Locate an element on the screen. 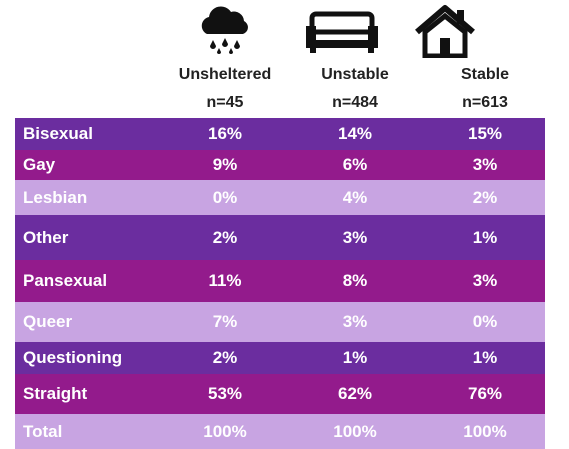 The width and height of the screenshot is (569, 449). column-n: n=613 is located at coordinates (485, 102).